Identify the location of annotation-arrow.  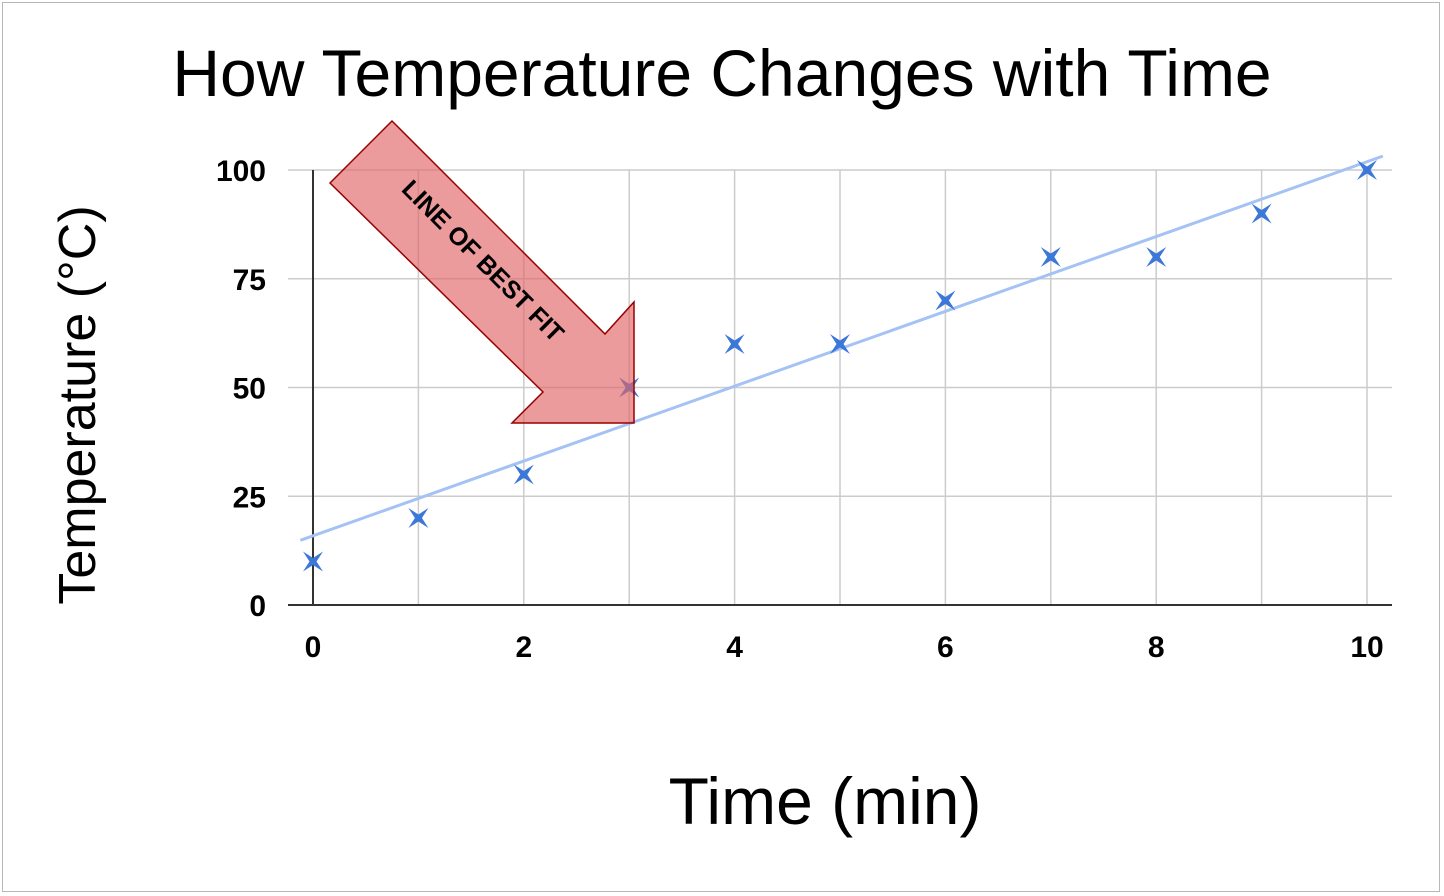
(481, 271).